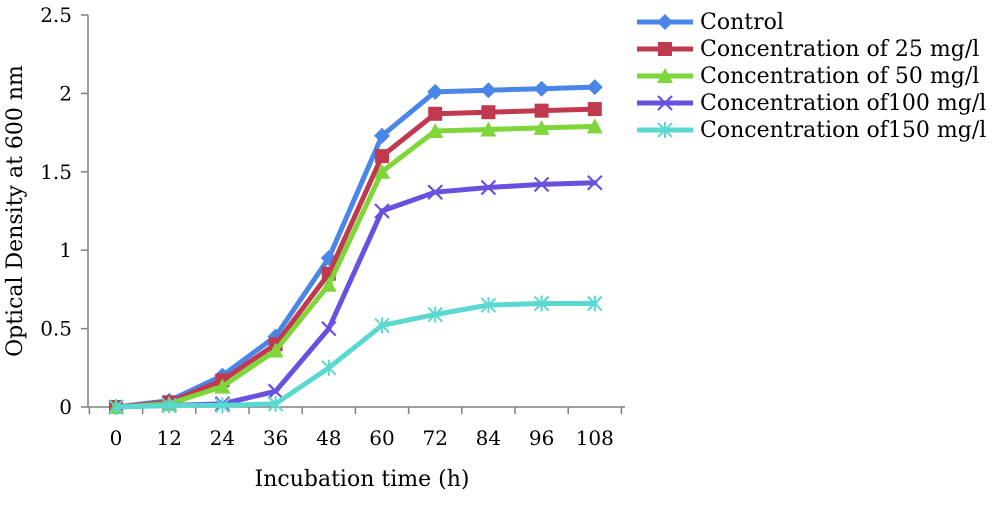 The image size is (1000, 505). What do you see at coordinates (15, 211) in the screenshot?
I see `y-axis-title: Optical Density at 600 nm` at bounding box center [15, 211].